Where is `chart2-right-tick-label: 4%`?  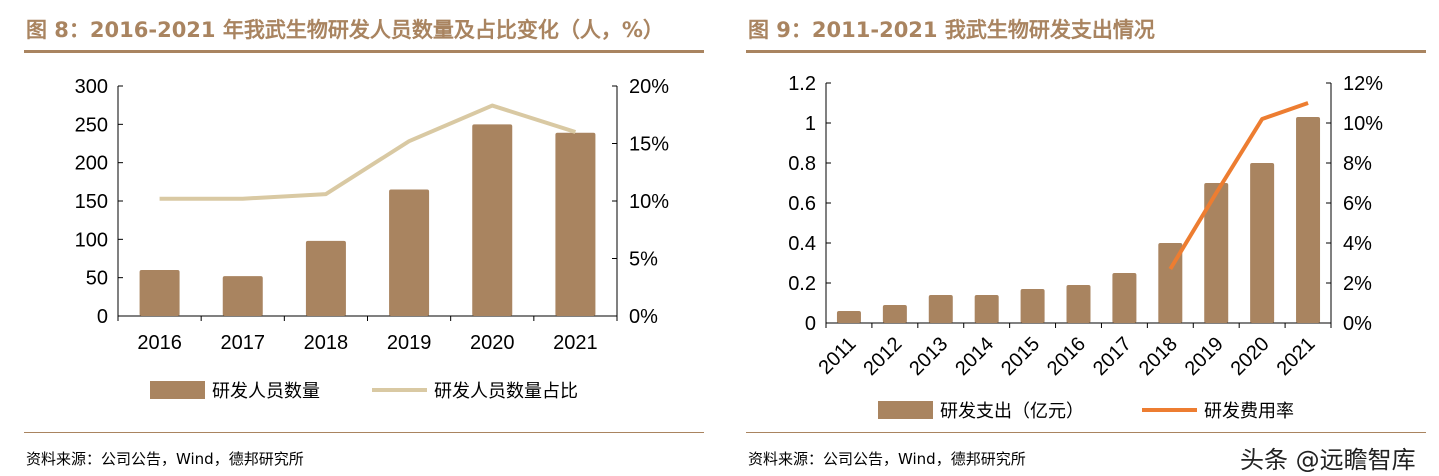
chart2-right-tick-label: 4% is located at coordinates (1357, 244).